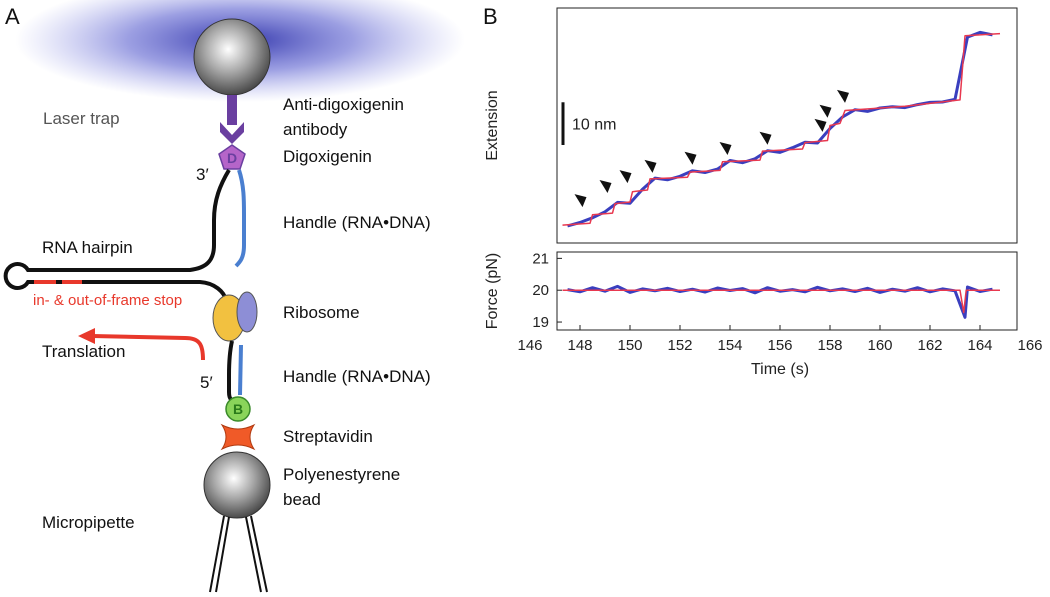 The width and height of the screenshot is (1050, 597). I want to click on y-axis-label: Extension, so click(492, 125).